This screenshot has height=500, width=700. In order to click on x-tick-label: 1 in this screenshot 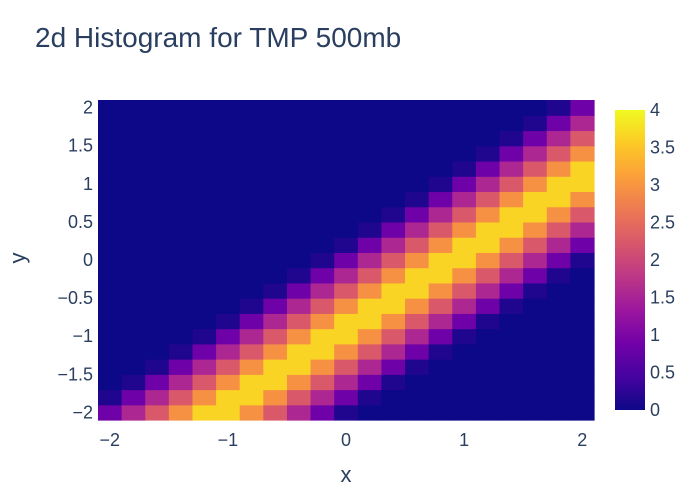, I will do `click(464, 440)`.